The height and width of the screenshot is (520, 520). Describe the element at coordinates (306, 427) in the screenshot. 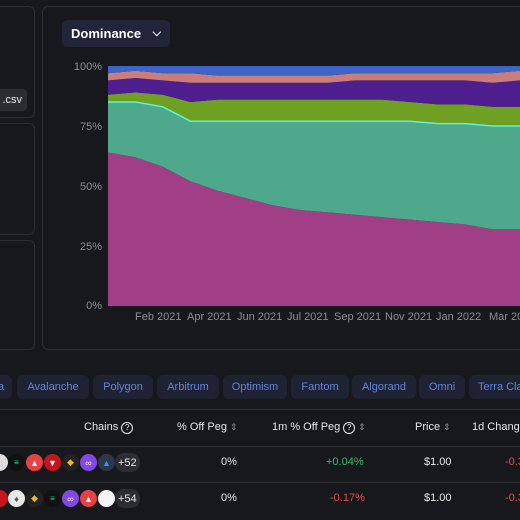

I see `header-1m-off-peg-label: 1m % Off Peg` at that location.